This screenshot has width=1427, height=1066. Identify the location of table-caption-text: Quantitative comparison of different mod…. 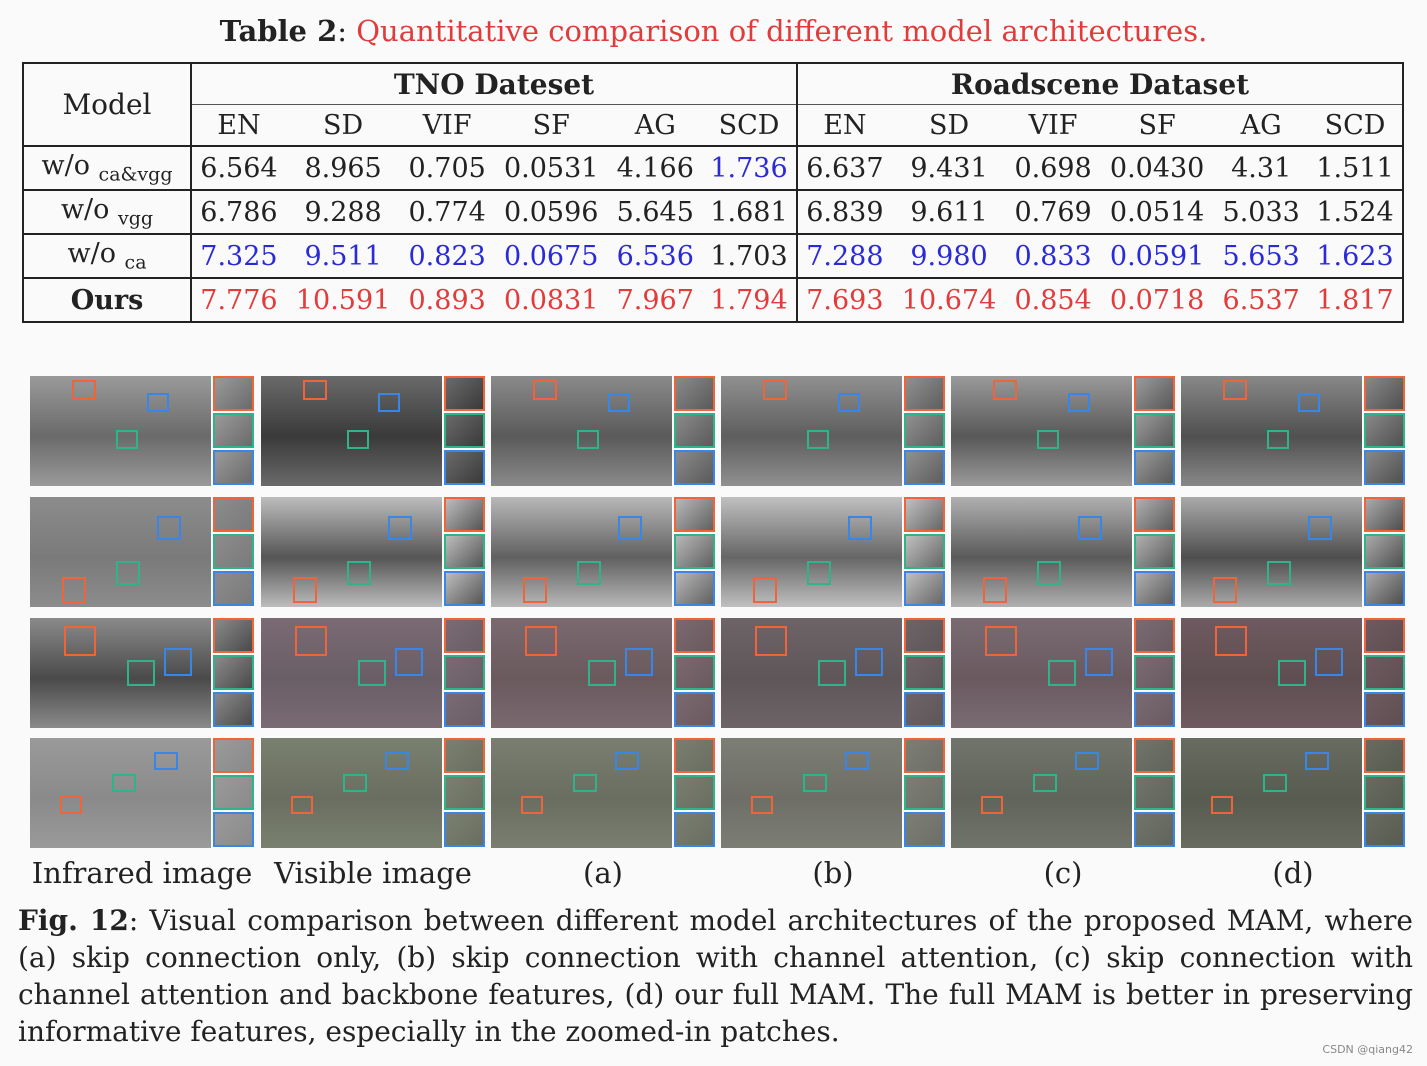
(782, 31).